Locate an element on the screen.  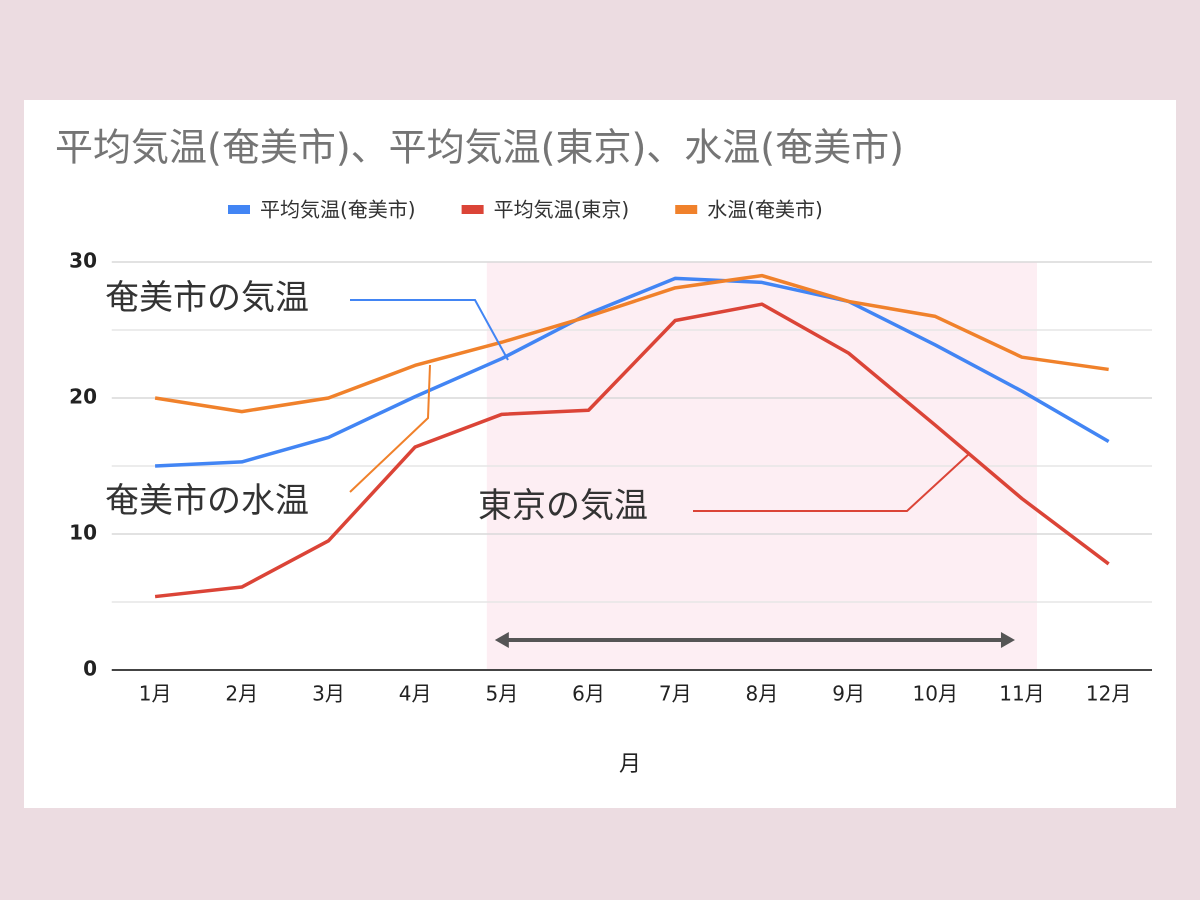
y-tick-label: 30 is located at coordinates (83, 261).